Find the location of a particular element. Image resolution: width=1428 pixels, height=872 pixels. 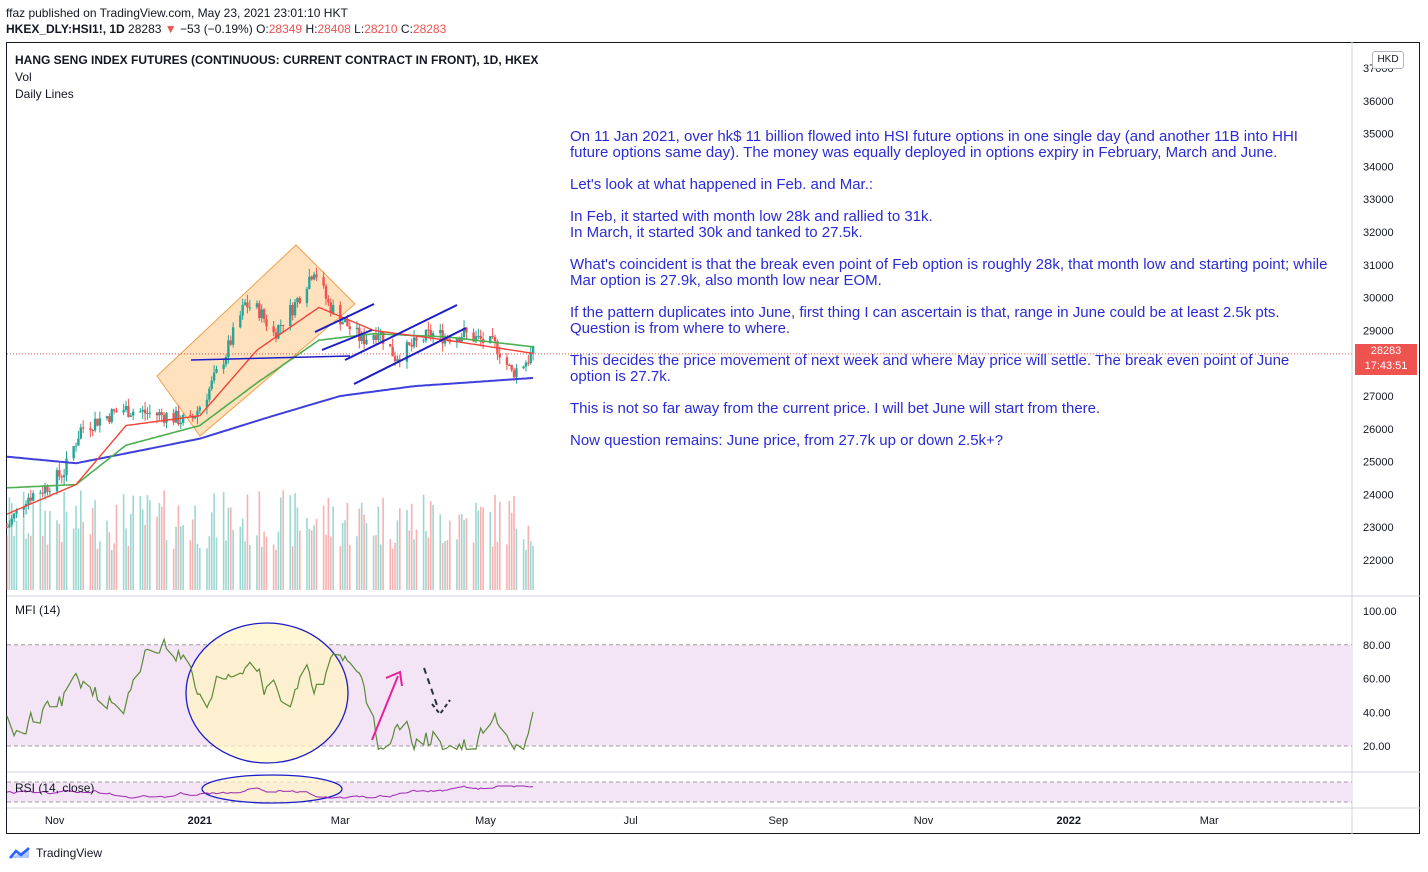

symbol: HKEX_DLY:HSI1!, 1D is located at coordinates (65, 29).